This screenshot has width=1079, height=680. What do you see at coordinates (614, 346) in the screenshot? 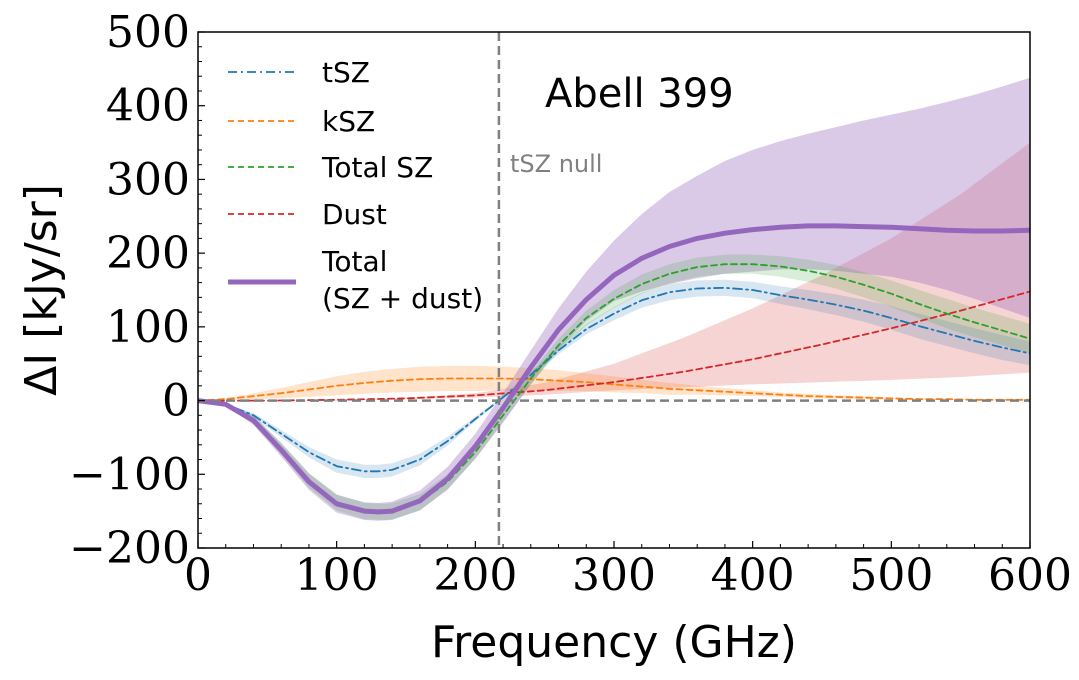
I see `series-line-dust` at bounding box center [614, 346].